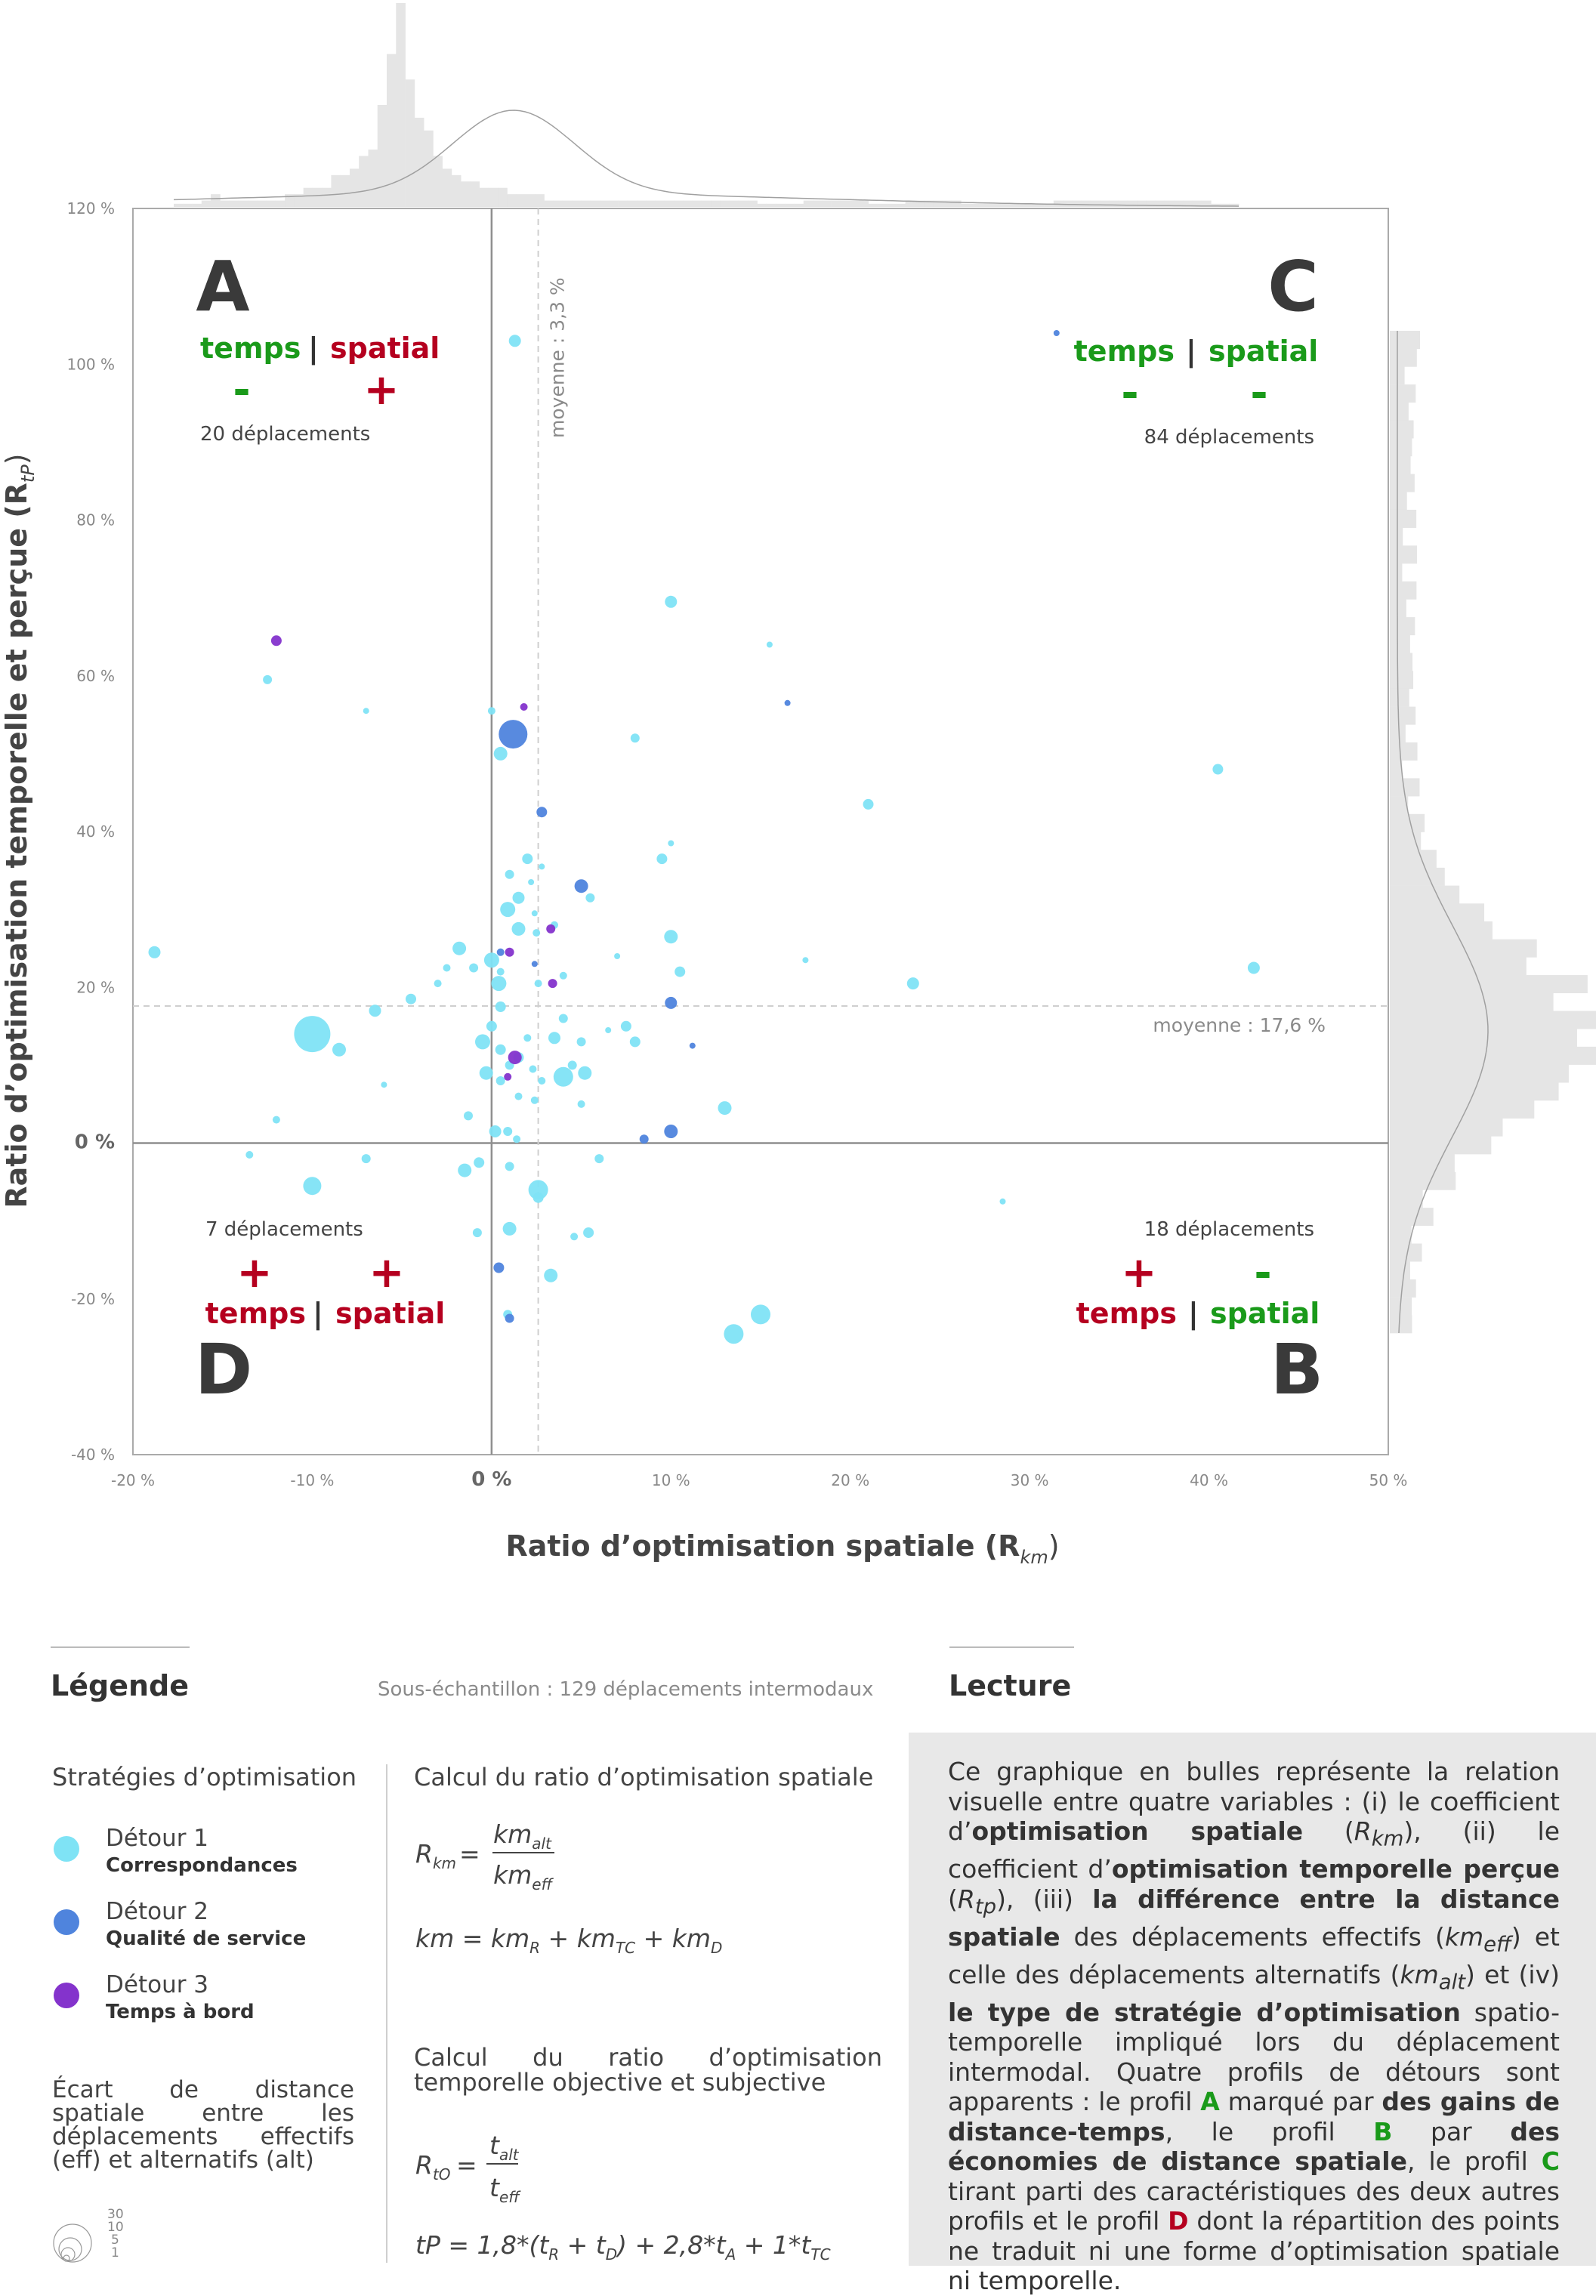 The height and width of the screenshot is (2296, 1596). I want to click on svg-text: talt, so click(504, 2147).